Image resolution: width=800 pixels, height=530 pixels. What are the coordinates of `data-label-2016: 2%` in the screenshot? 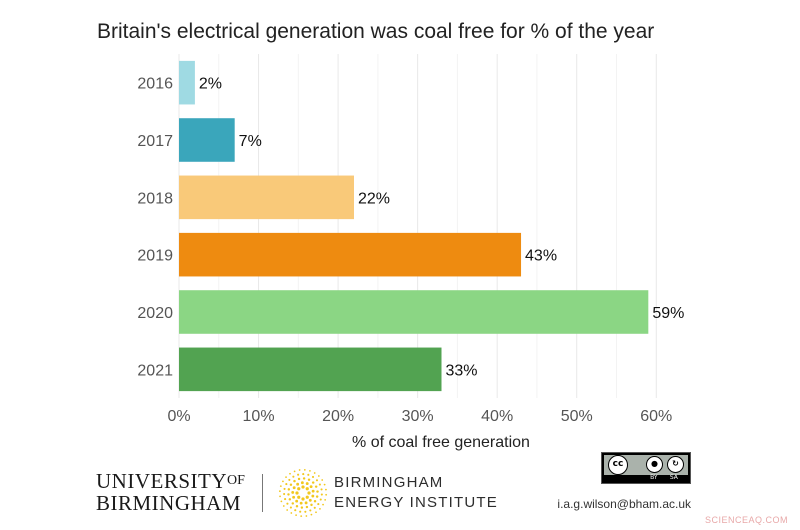 It's located at (210, 84).